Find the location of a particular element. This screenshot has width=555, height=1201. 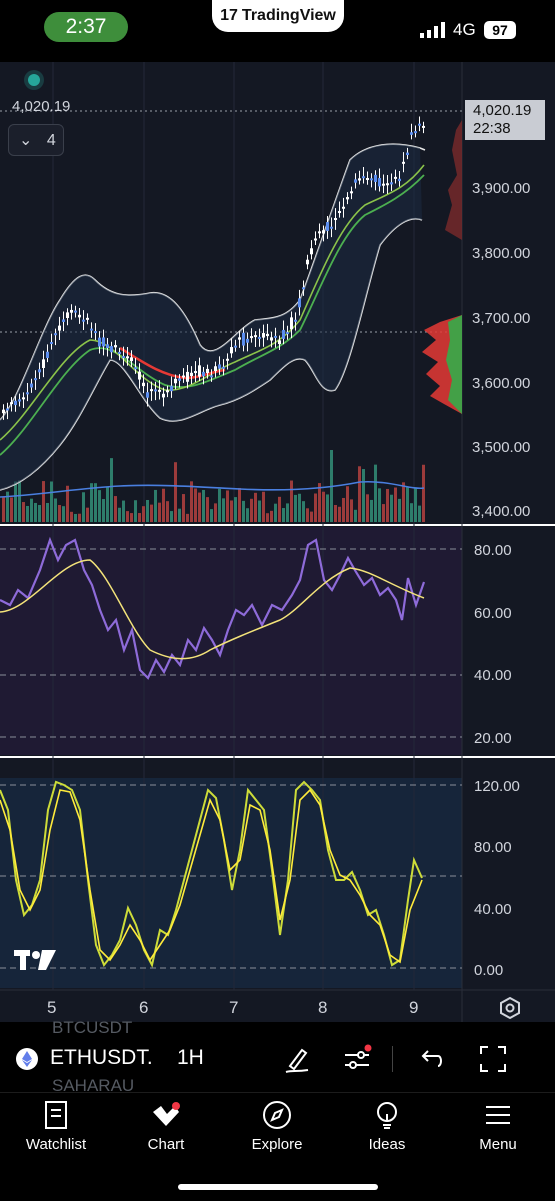

indicators-icon is located at coordinates (357, 1059).